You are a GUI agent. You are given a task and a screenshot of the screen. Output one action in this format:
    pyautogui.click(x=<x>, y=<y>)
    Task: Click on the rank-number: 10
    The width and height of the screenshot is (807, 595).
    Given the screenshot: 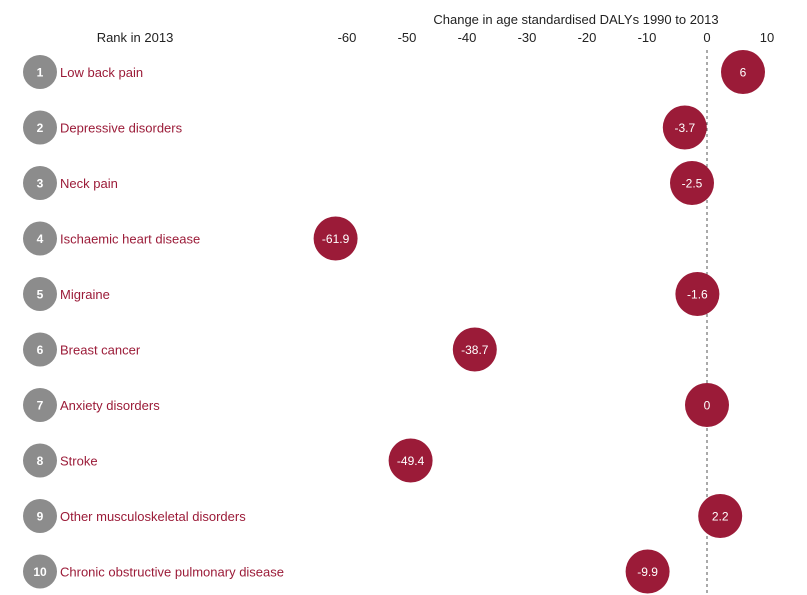 What is the action you would take?
    pyautogui.click(x=40, y=572)
    